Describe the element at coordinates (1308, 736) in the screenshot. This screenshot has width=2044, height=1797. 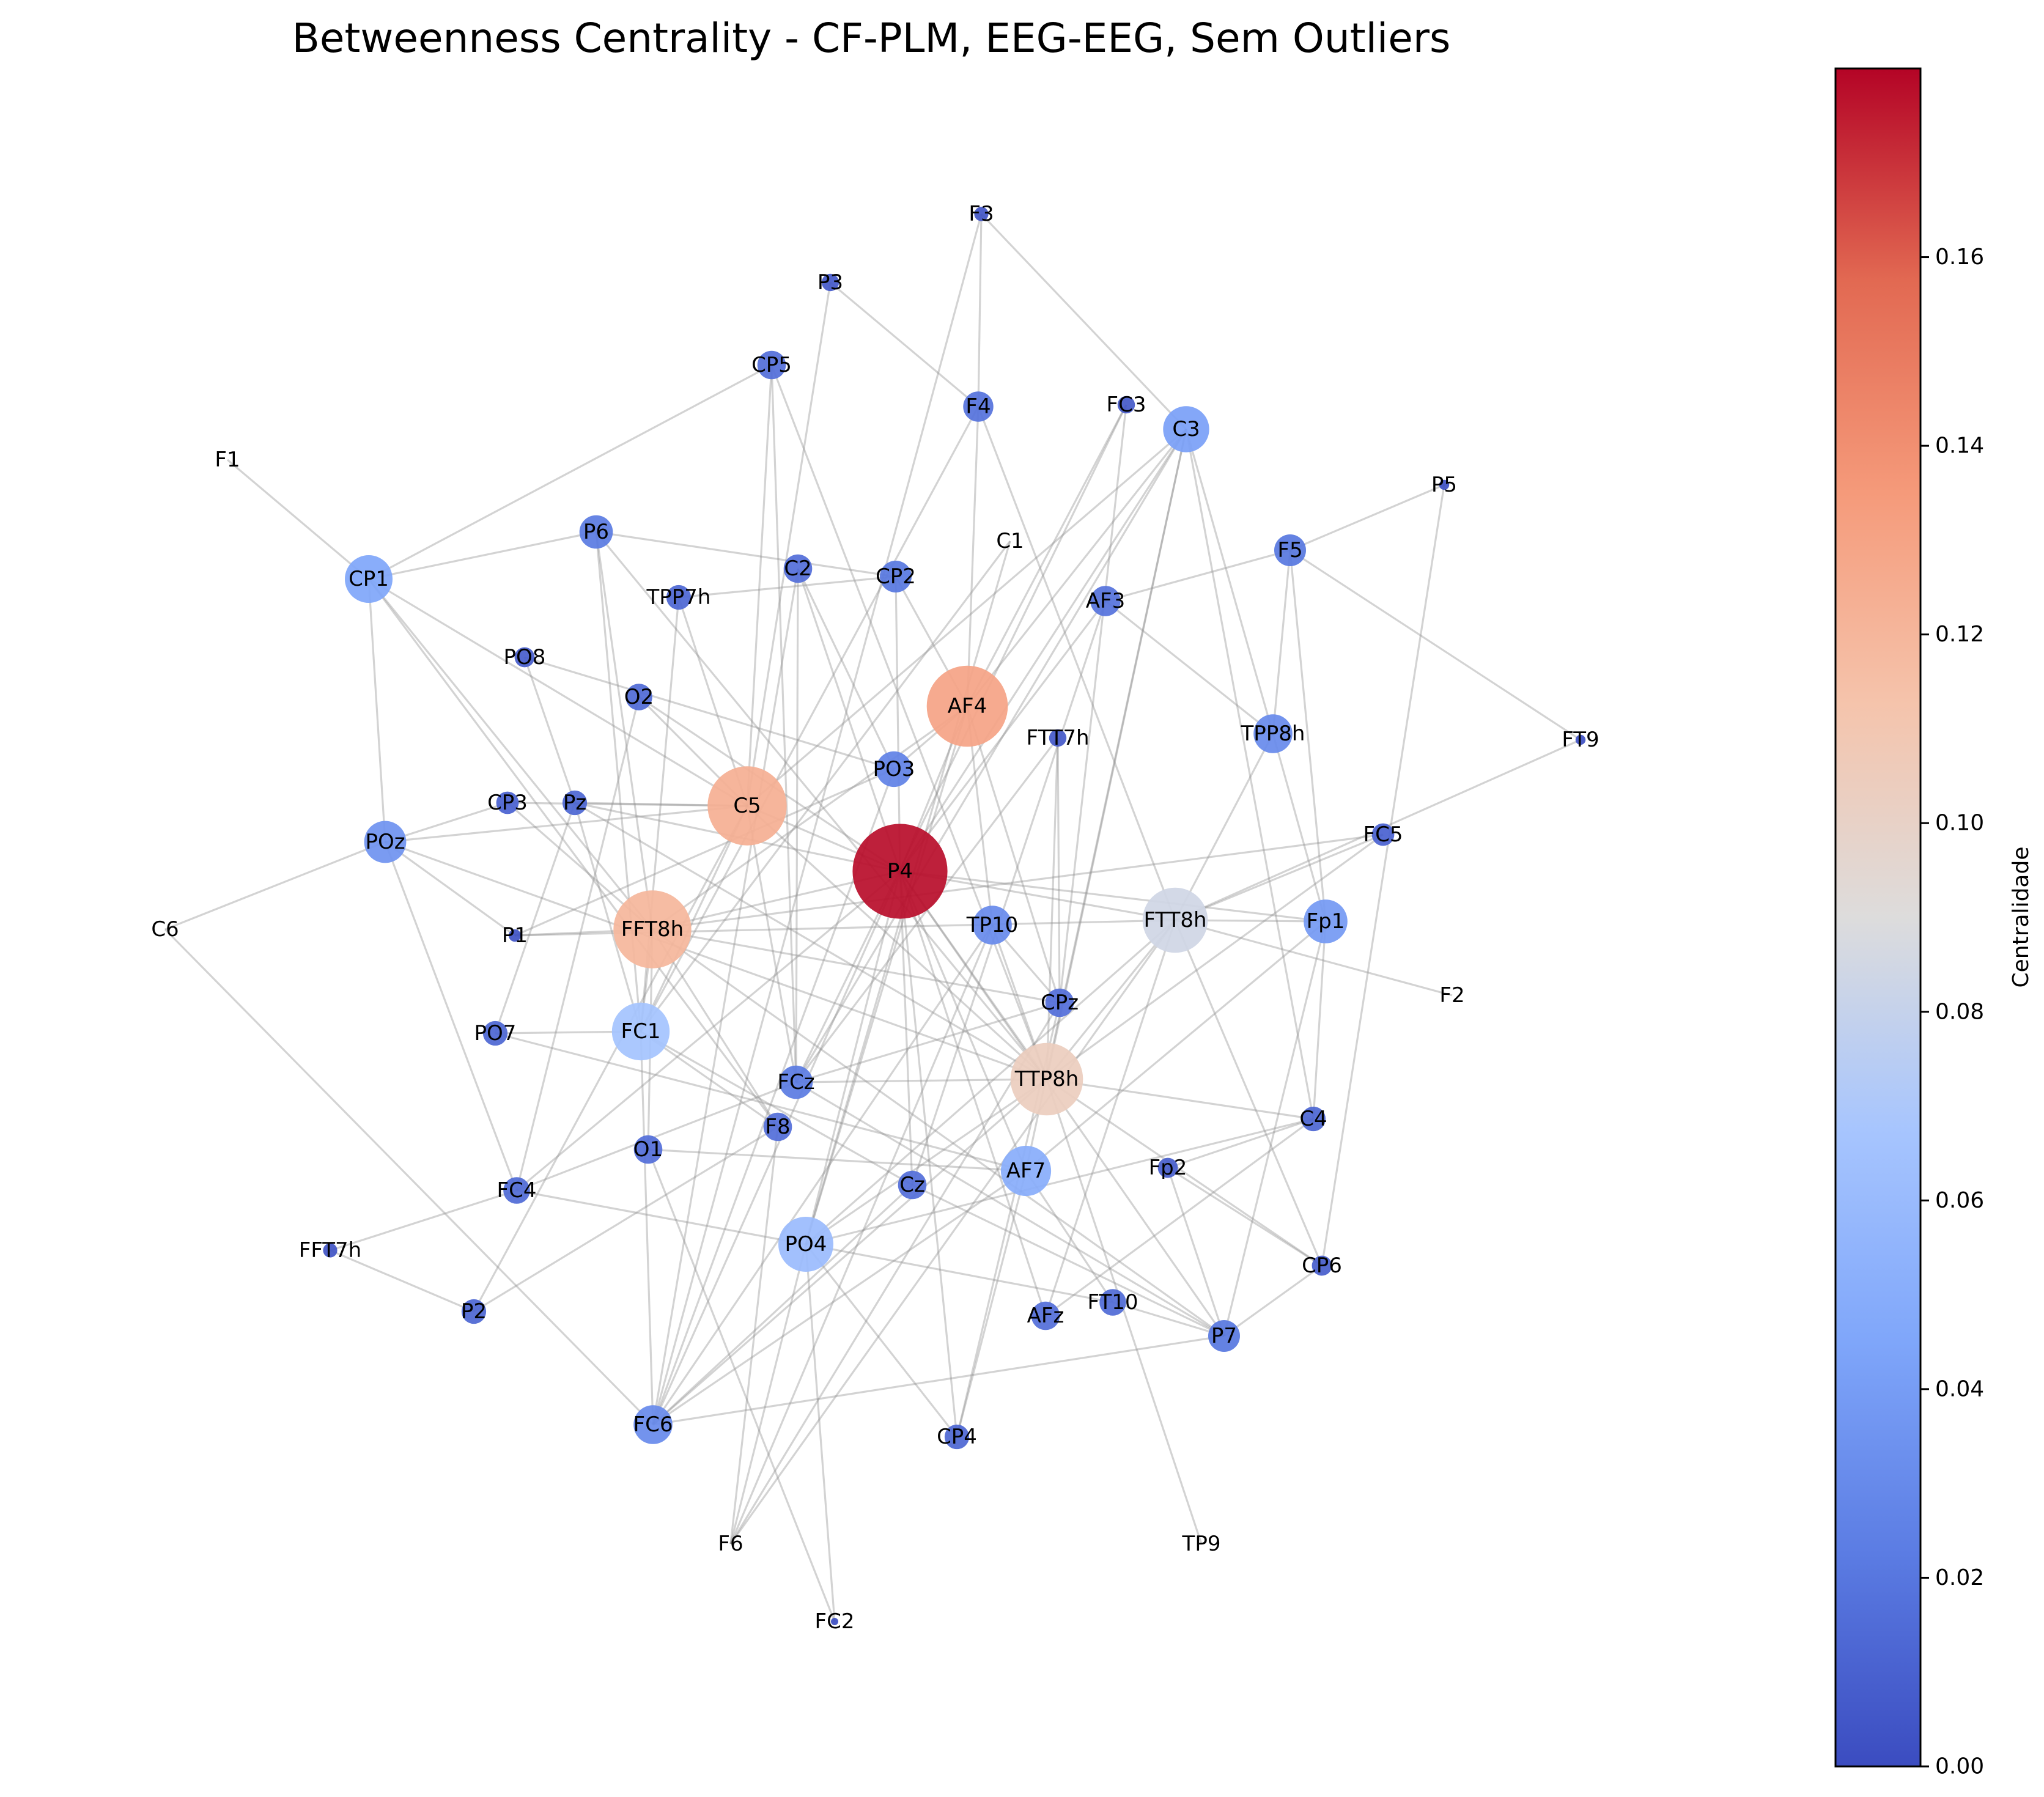
I see `edge-F5-Fp1` at that location.